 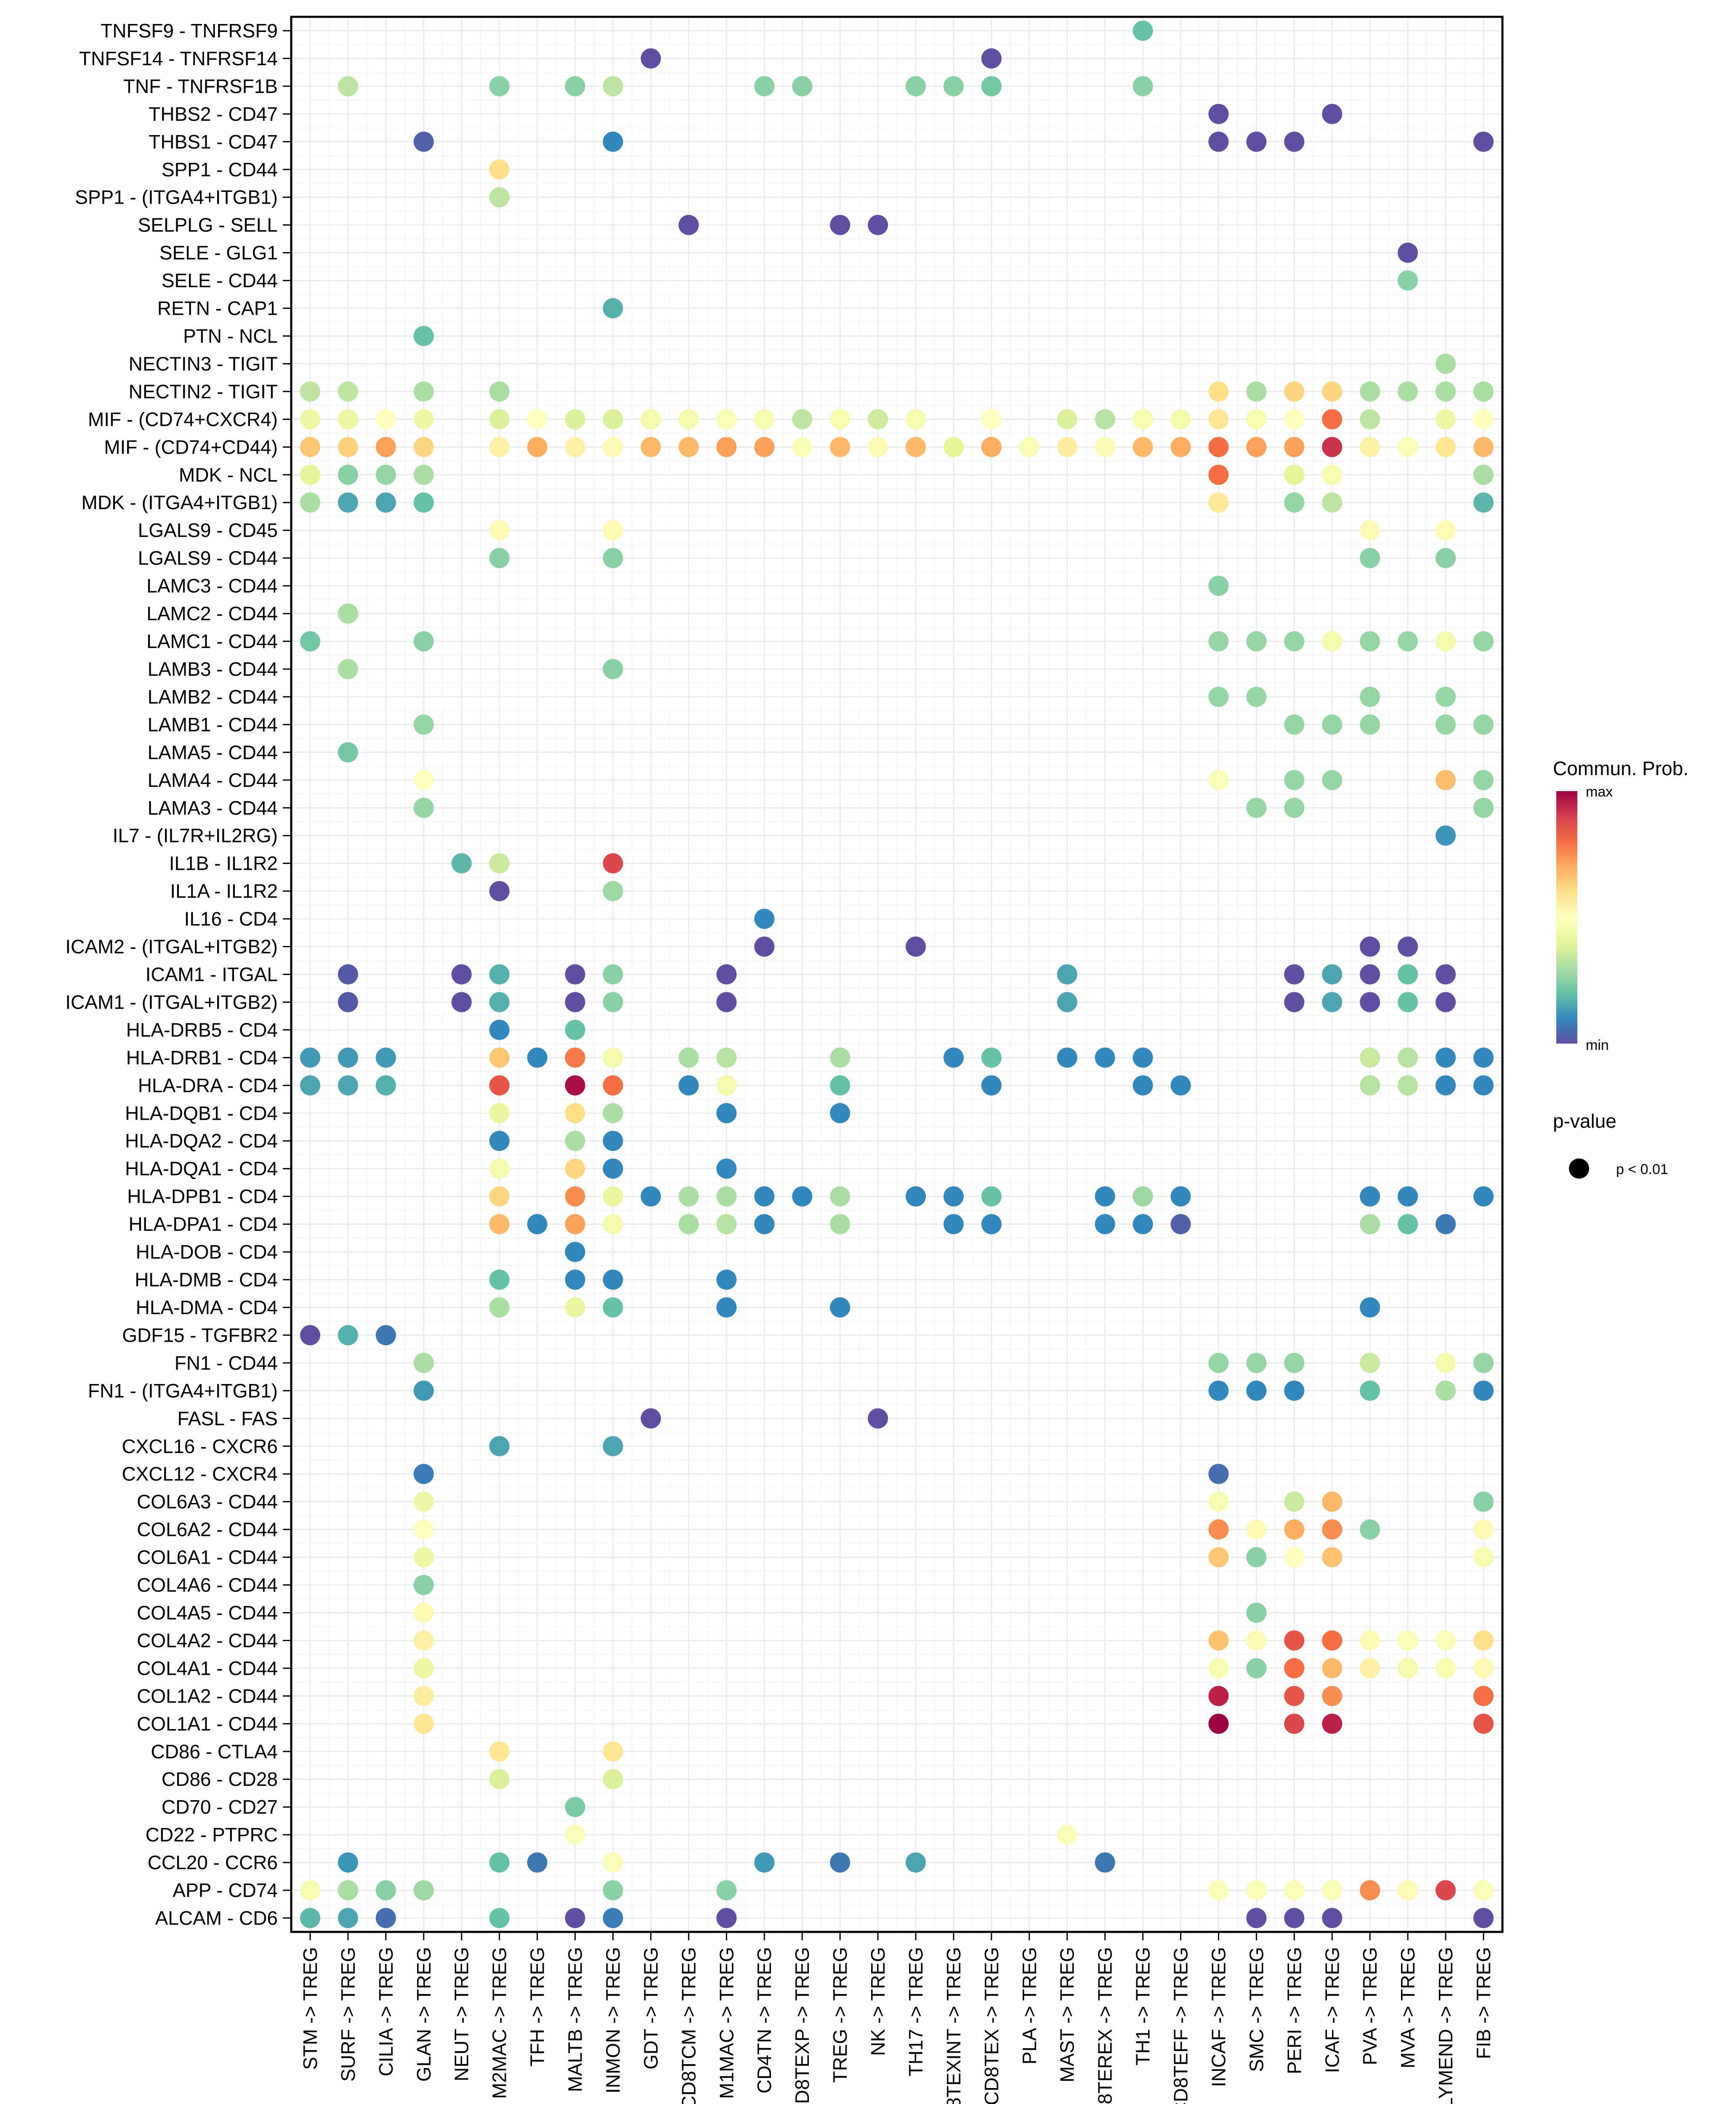 I want to click on y-tick-label: COL4A5 - CD44, so click(x=207, y=1613).